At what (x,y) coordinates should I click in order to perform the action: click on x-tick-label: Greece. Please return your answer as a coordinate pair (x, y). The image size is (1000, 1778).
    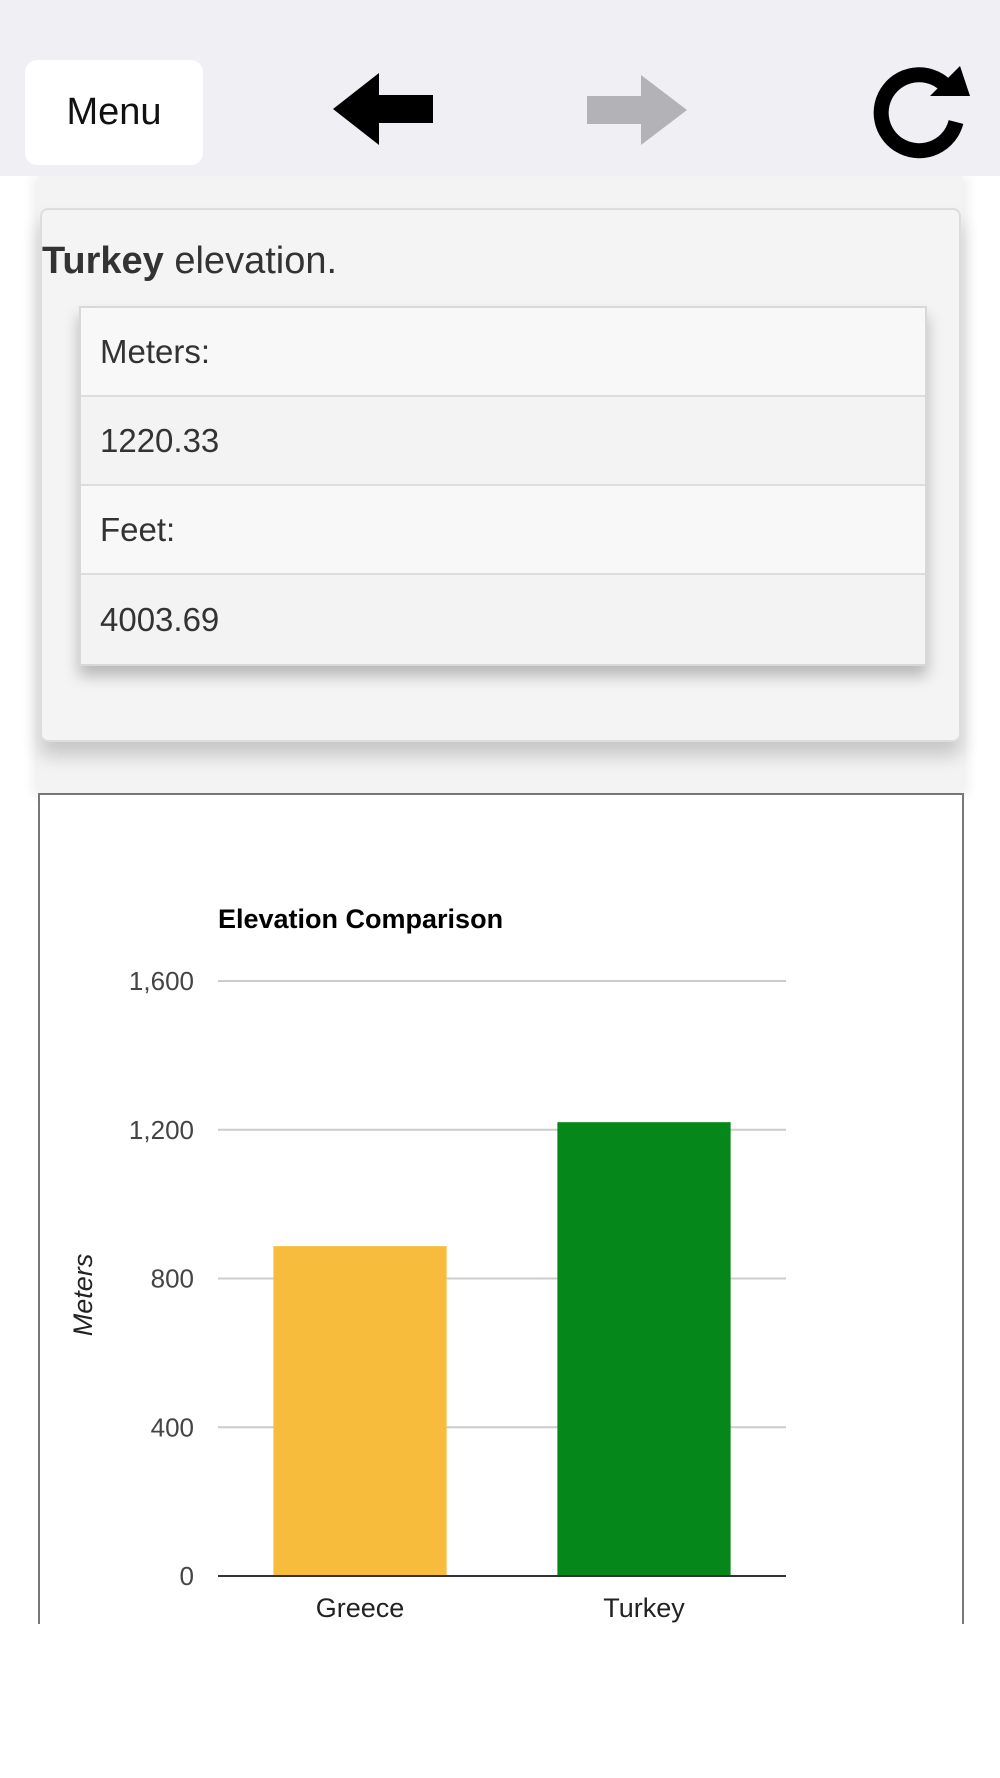
    Looking at the image, I should click on (360, 1608).